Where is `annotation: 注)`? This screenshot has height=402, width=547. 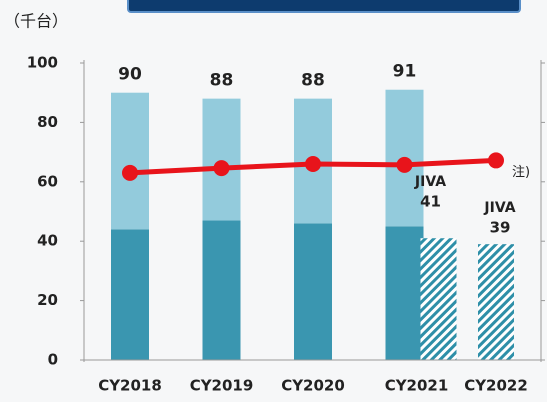
annotation: 注) is located at coordinates (521, 172).